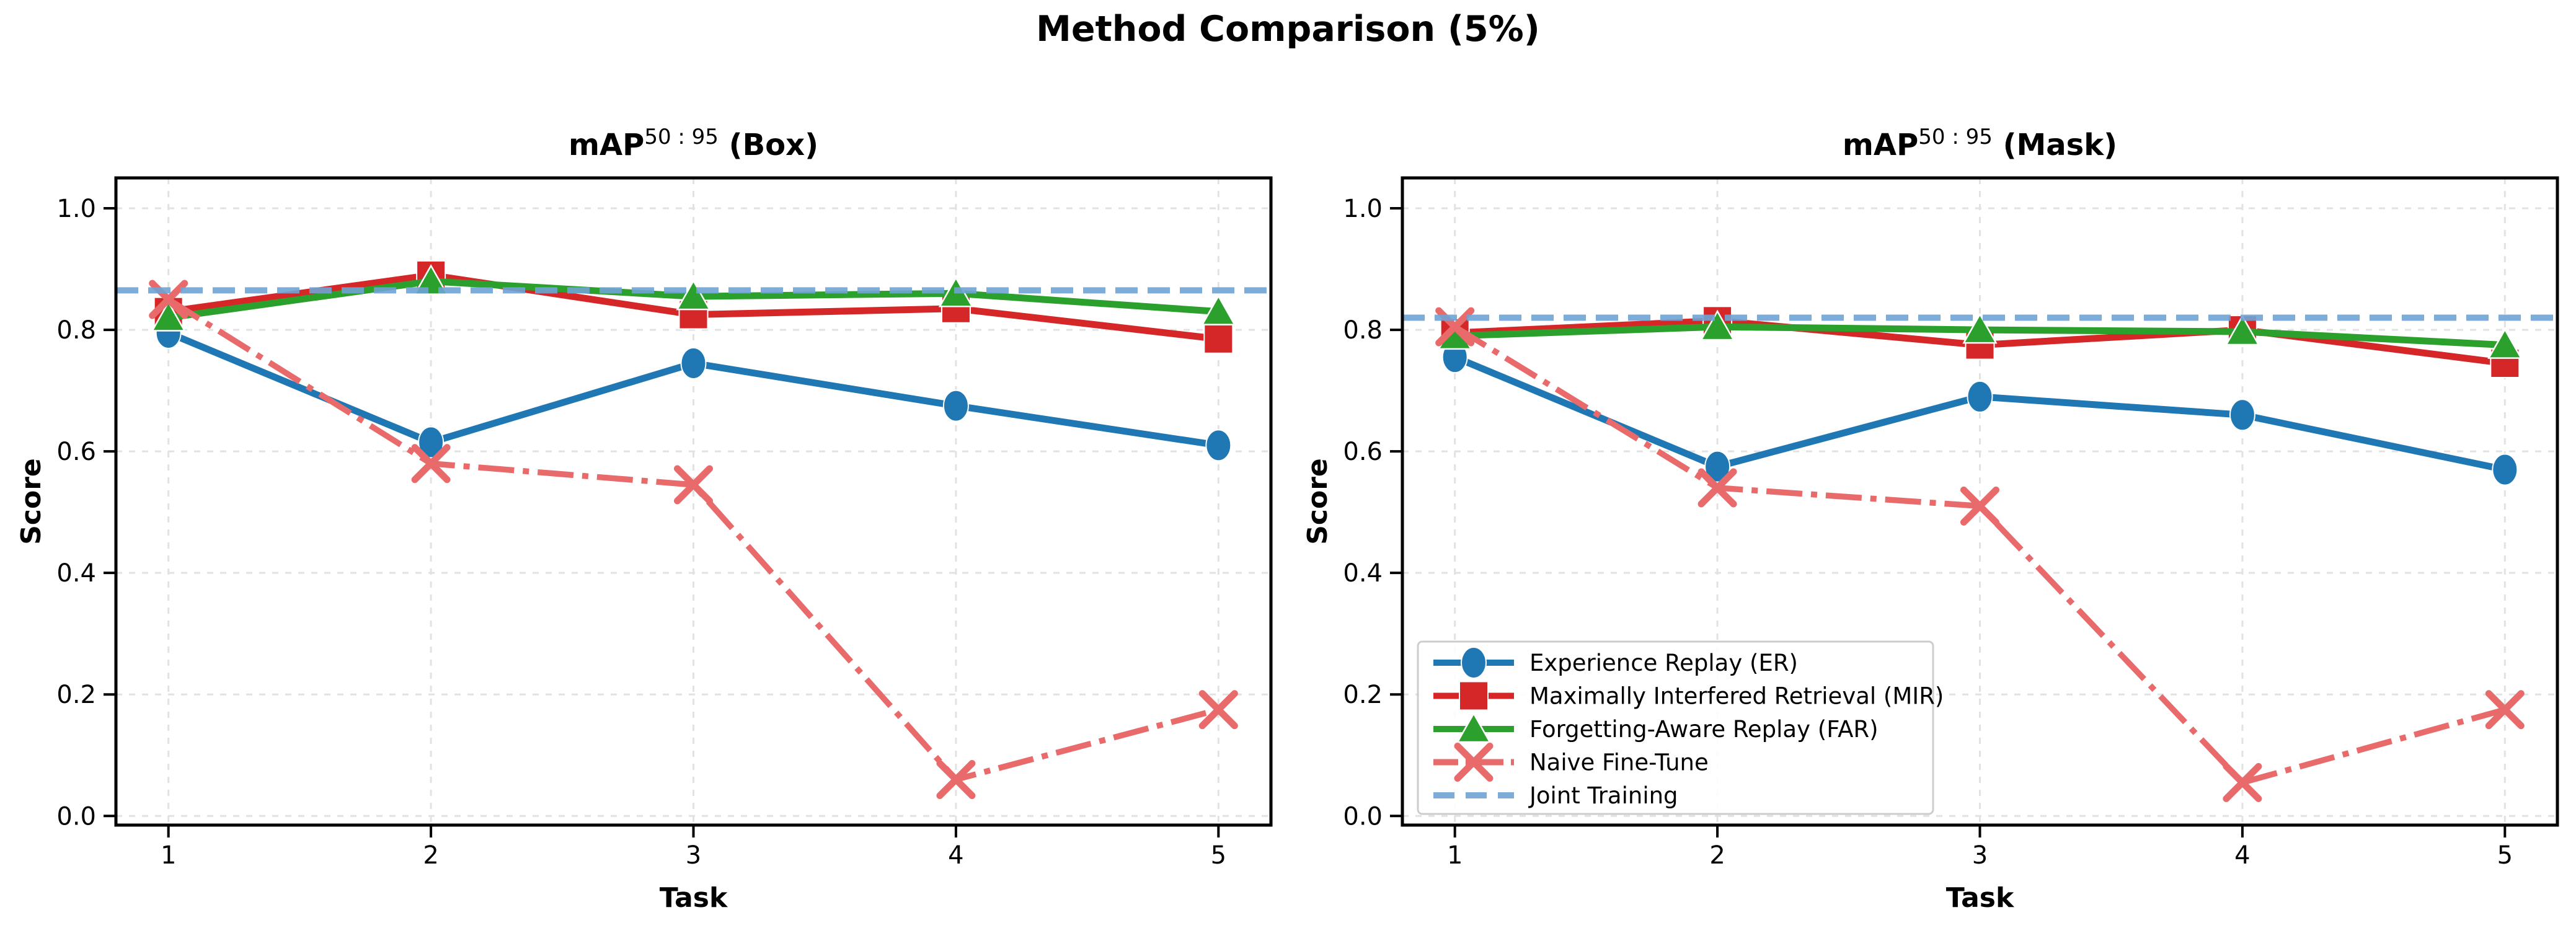  I want to click on subplot-title: mAP50 : 95 (Mask), so click(1980, 143).